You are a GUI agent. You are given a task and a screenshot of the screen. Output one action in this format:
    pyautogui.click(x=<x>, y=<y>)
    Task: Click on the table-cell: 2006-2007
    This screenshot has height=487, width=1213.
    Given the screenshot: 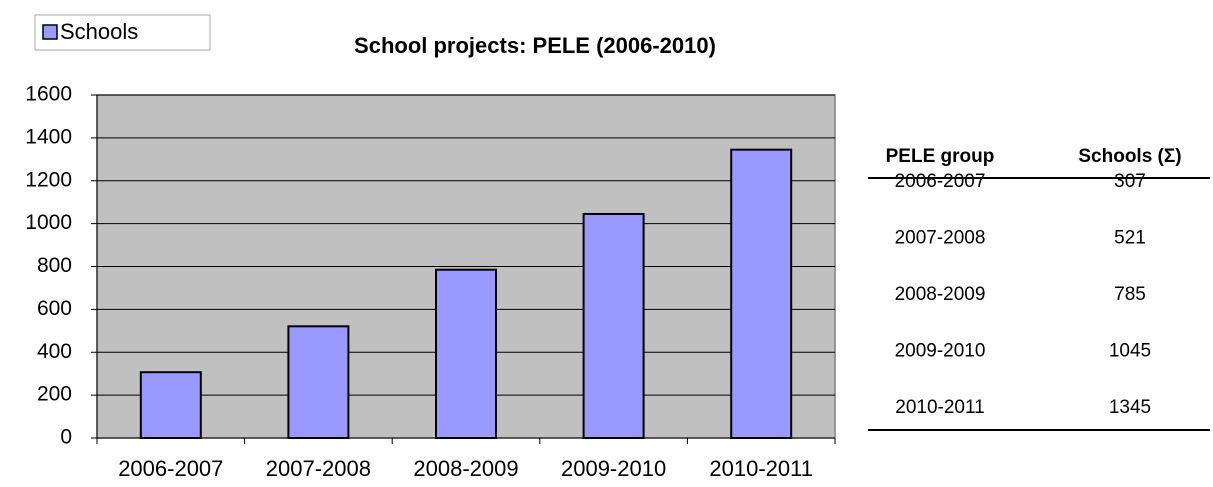 What is the action you would take?
    pyautogui.click(x=940, y=181)
    